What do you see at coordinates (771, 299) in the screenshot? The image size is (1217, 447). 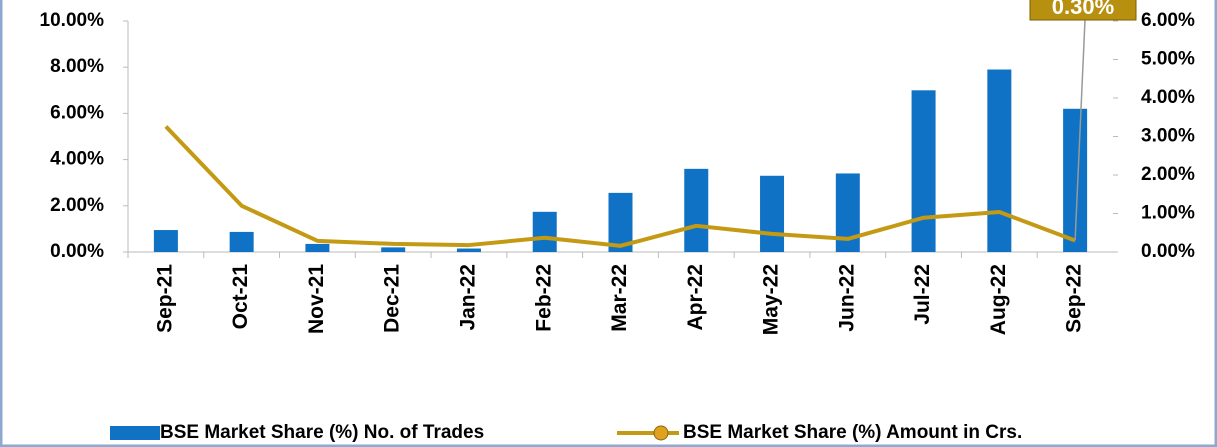 I see `x-tick-label: May-22` at bounding box center [771, 299].